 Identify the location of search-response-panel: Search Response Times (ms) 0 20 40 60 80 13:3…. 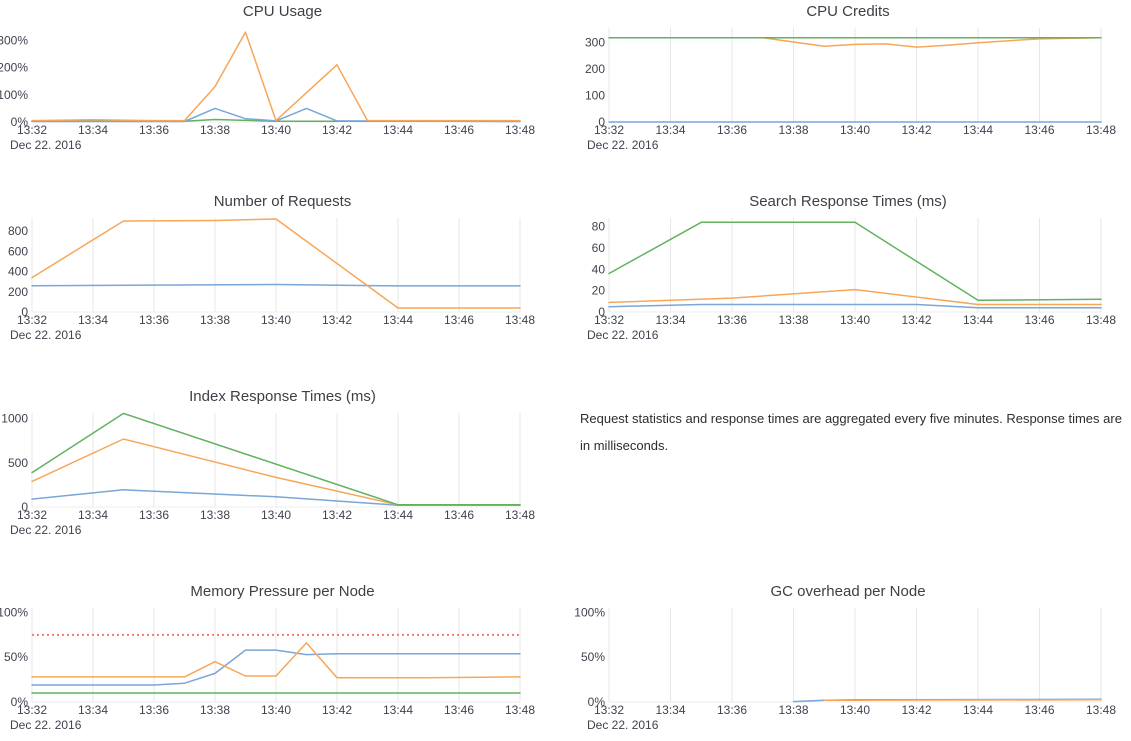
(848, 257).